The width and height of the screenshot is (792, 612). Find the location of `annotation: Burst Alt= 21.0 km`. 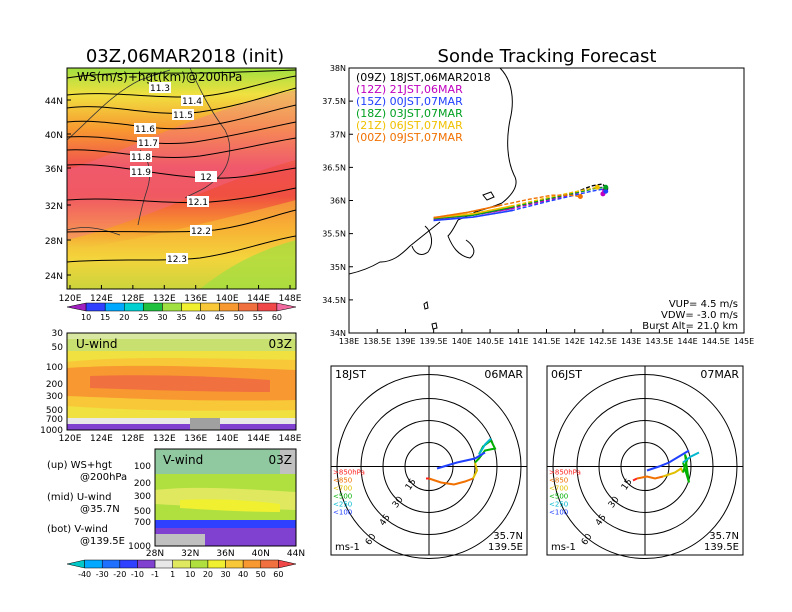

annotation: Burst Alt= 21.0 km is located at coordinates (690, 326).